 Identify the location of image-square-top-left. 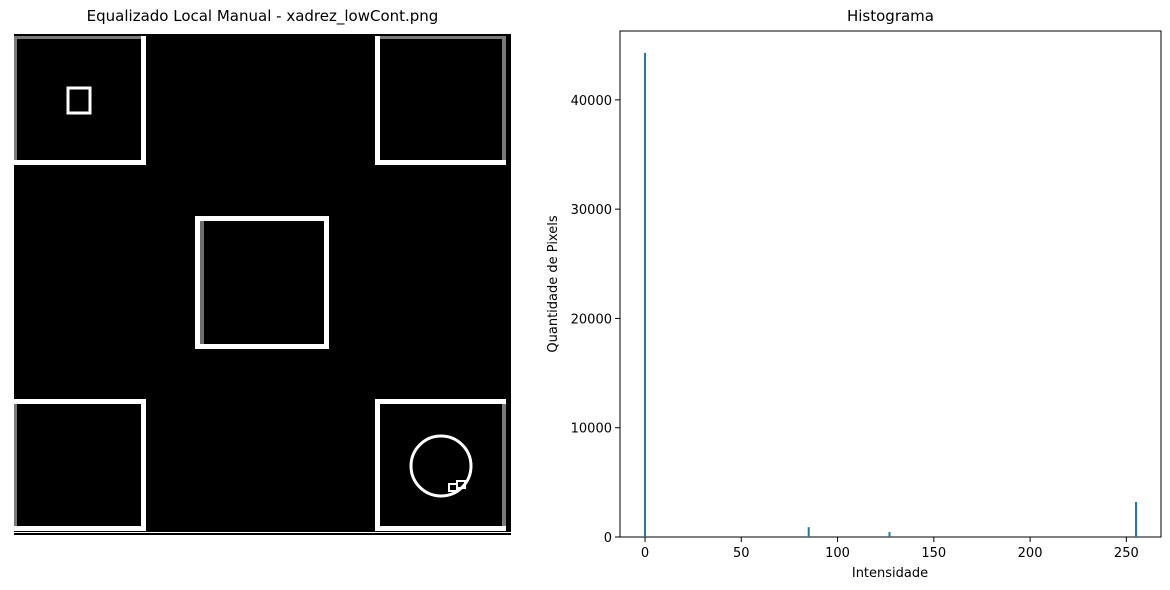
(80, 100).